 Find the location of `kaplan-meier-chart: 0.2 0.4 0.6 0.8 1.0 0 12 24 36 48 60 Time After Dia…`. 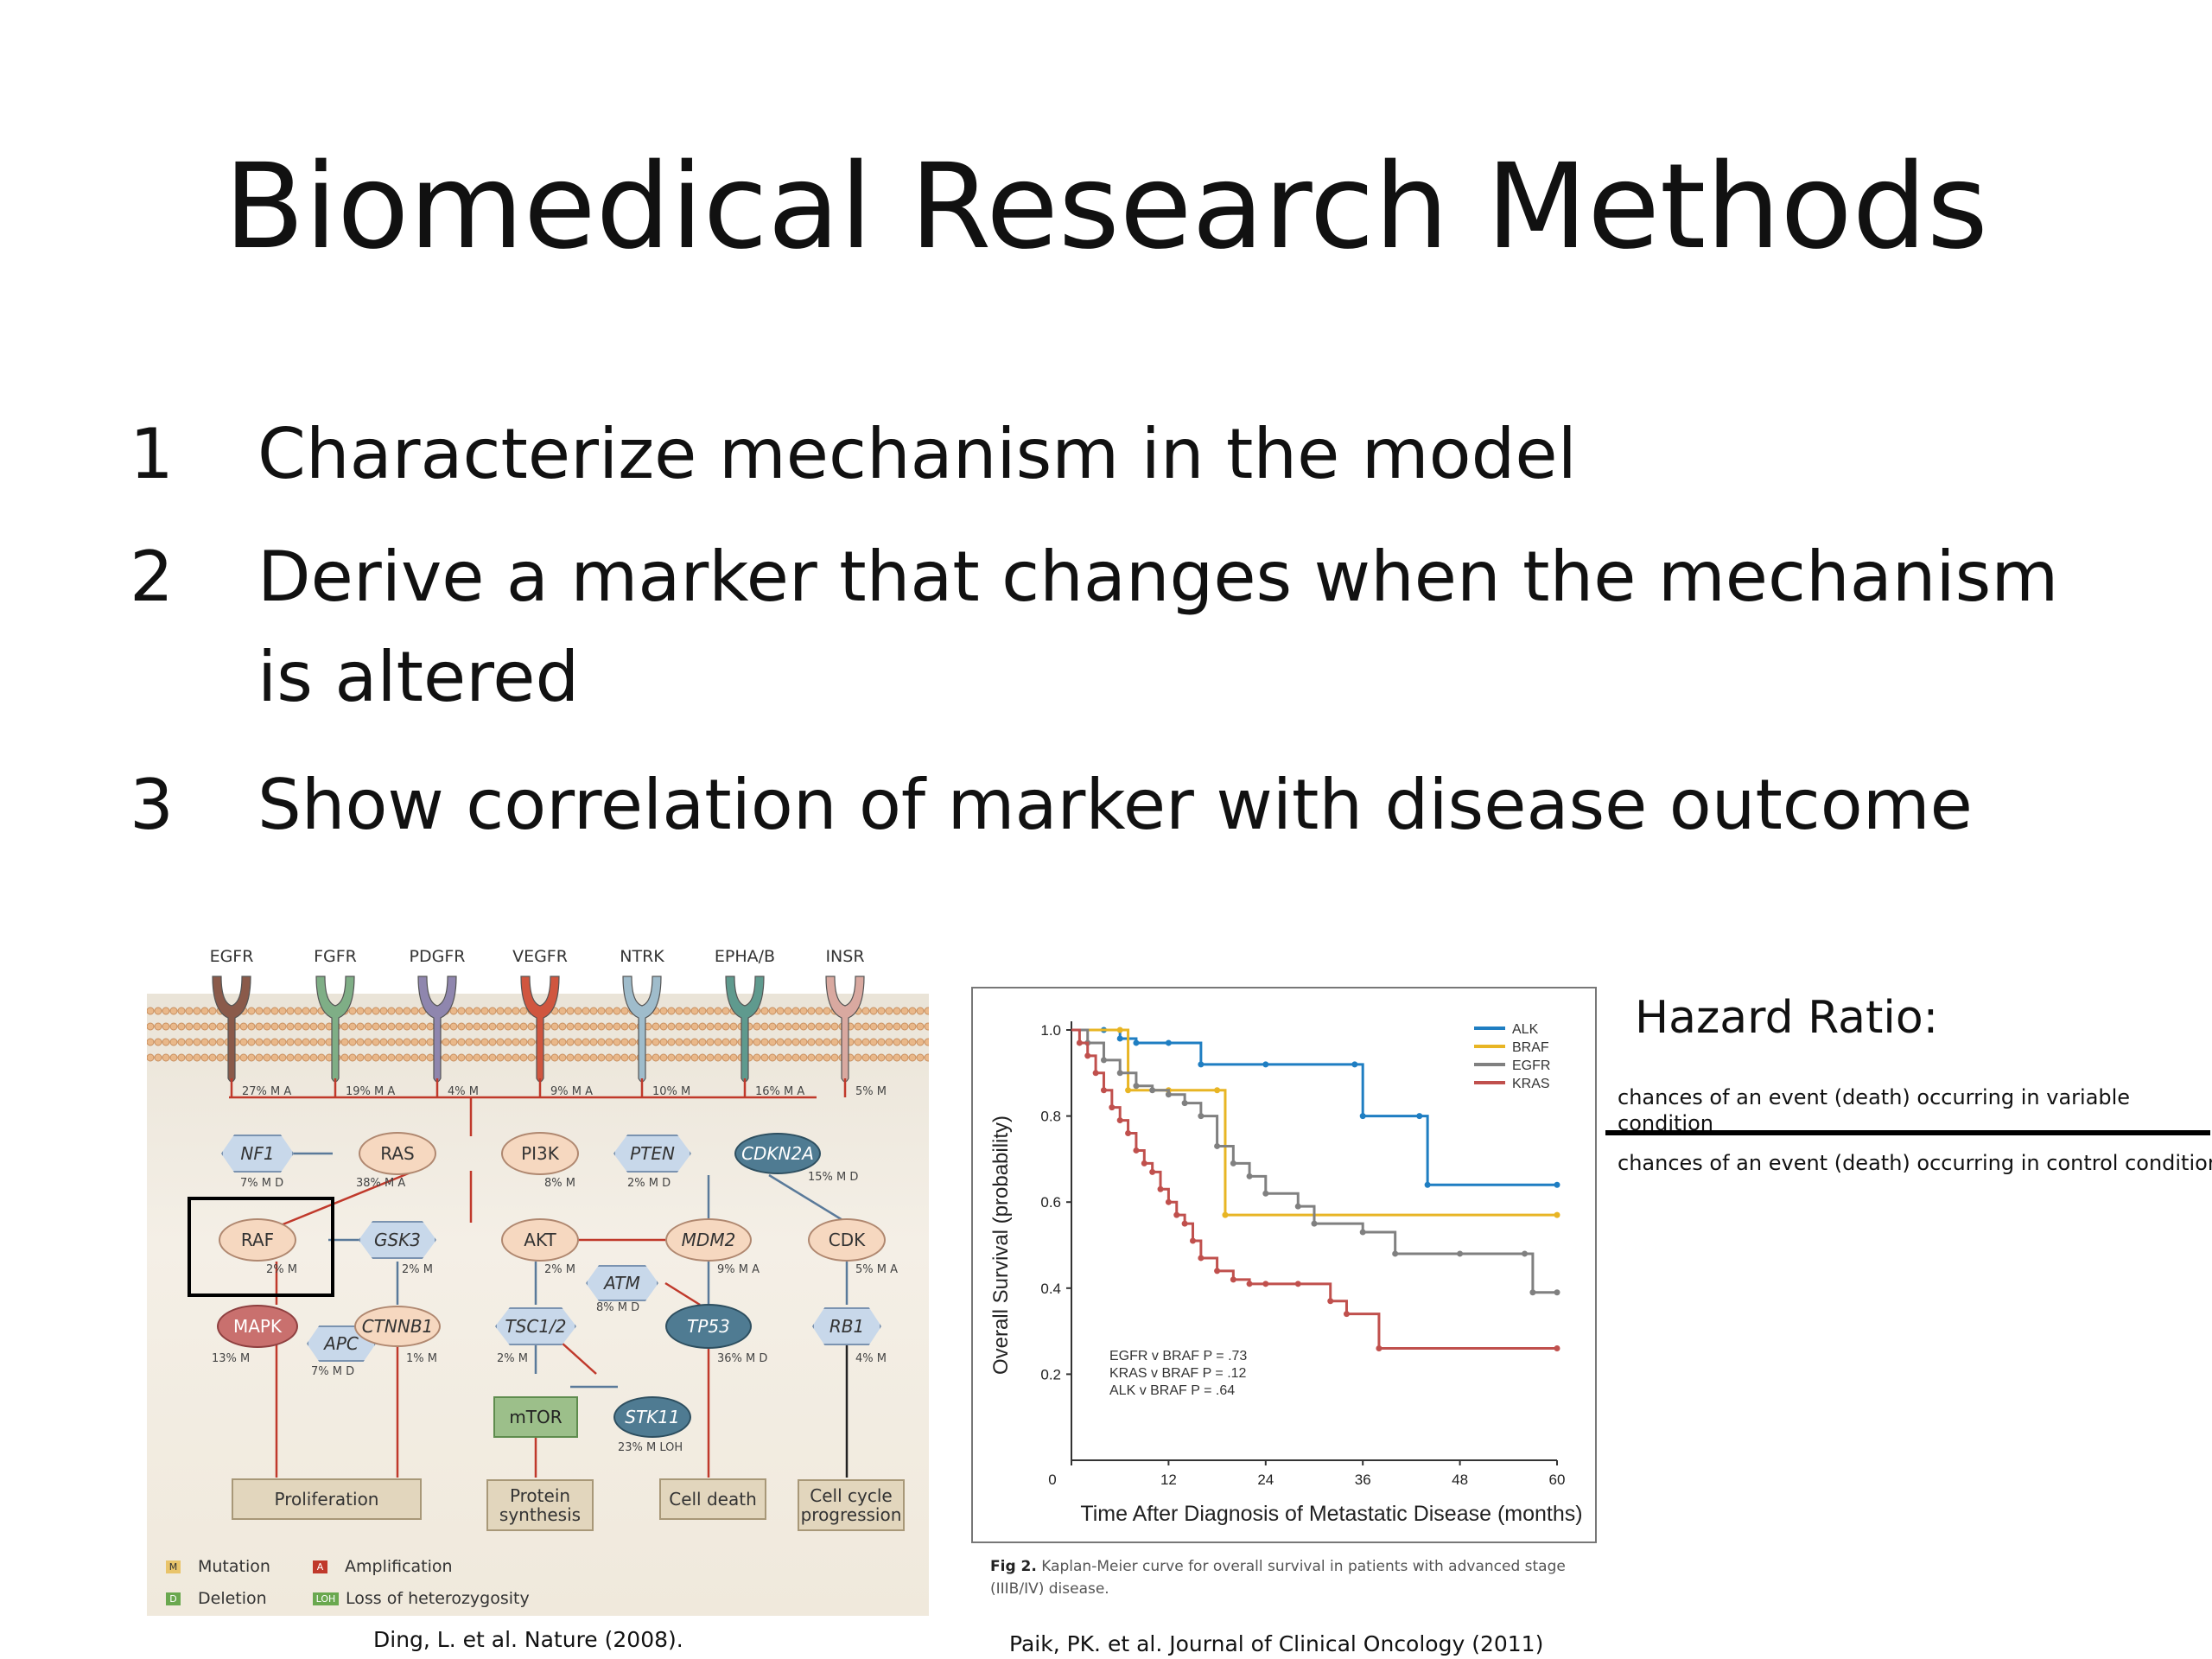

kaplan-meier-chart: 0.2 0.4 0.6 0.8 1.0 0 12 24 36 48 60 Time After Dia… is located at coordinates (1284, 1265).